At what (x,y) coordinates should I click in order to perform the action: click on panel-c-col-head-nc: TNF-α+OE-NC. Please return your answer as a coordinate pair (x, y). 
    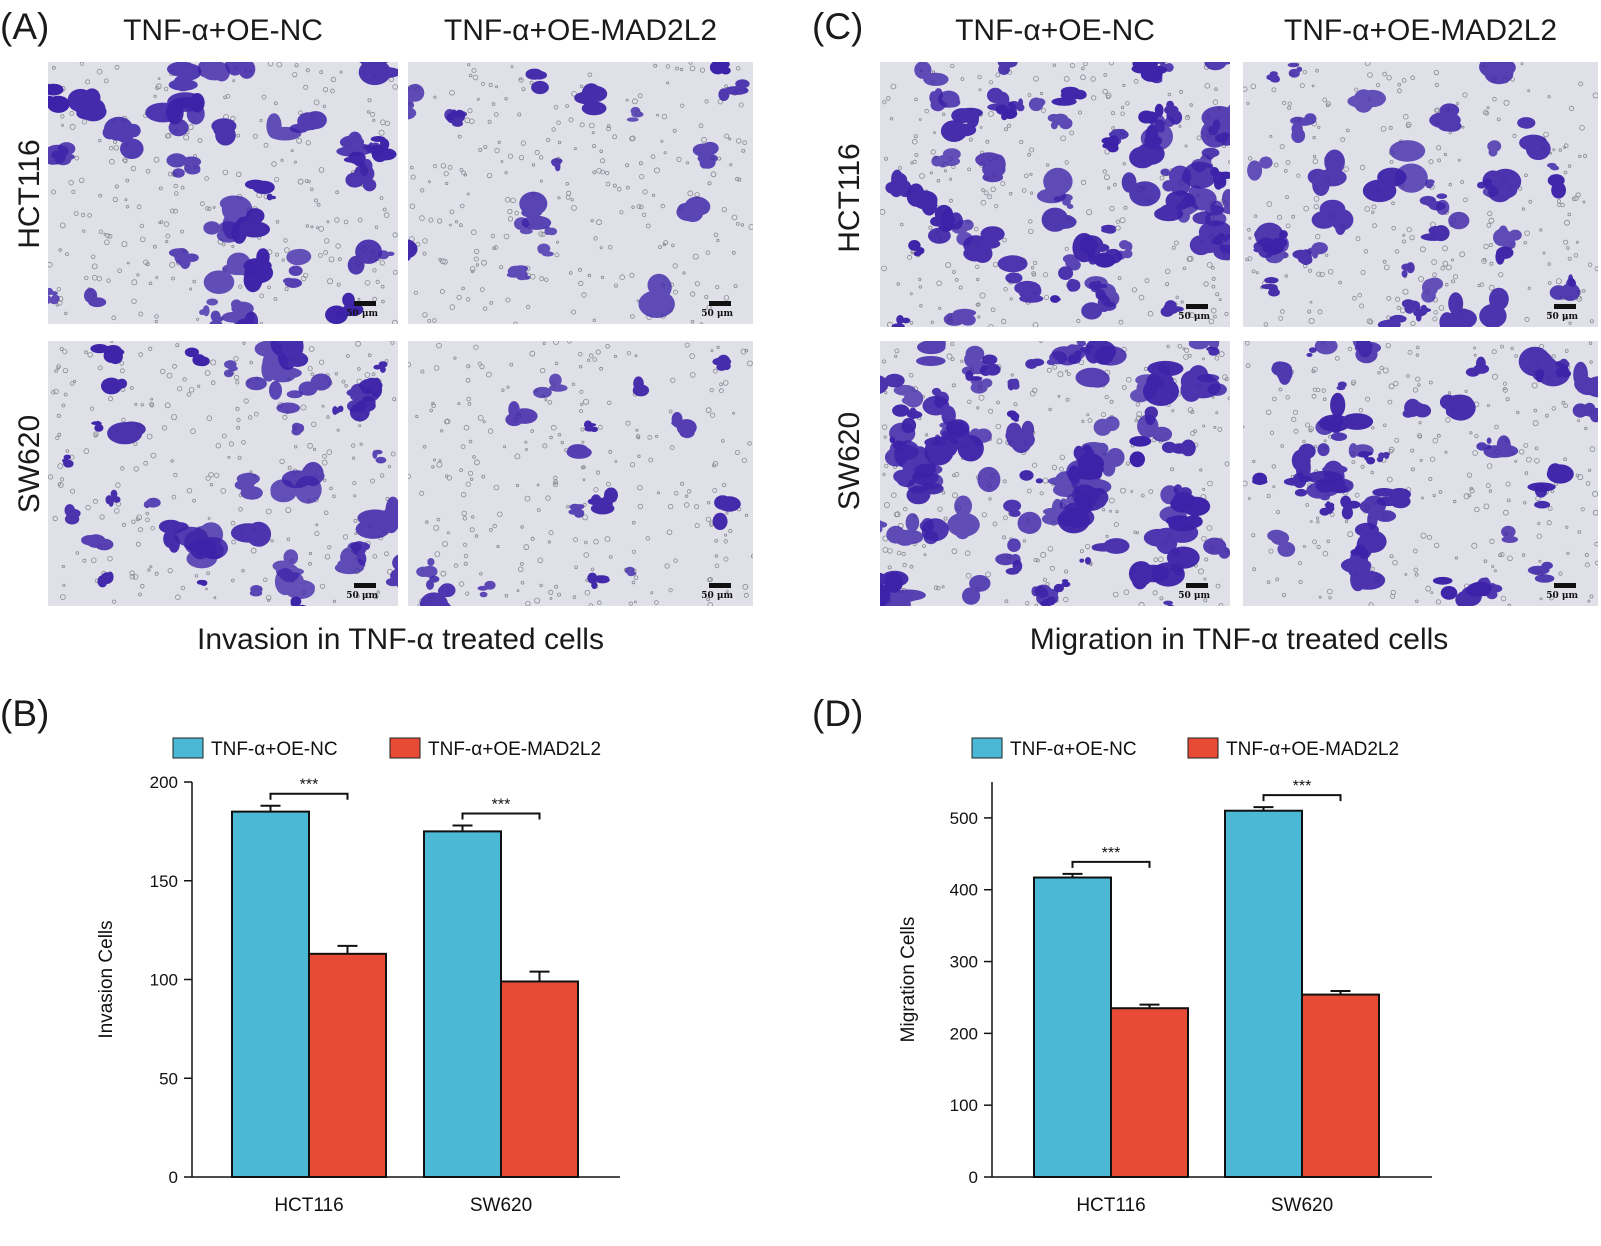
    Looking at the image, I should click on (1055, 31).